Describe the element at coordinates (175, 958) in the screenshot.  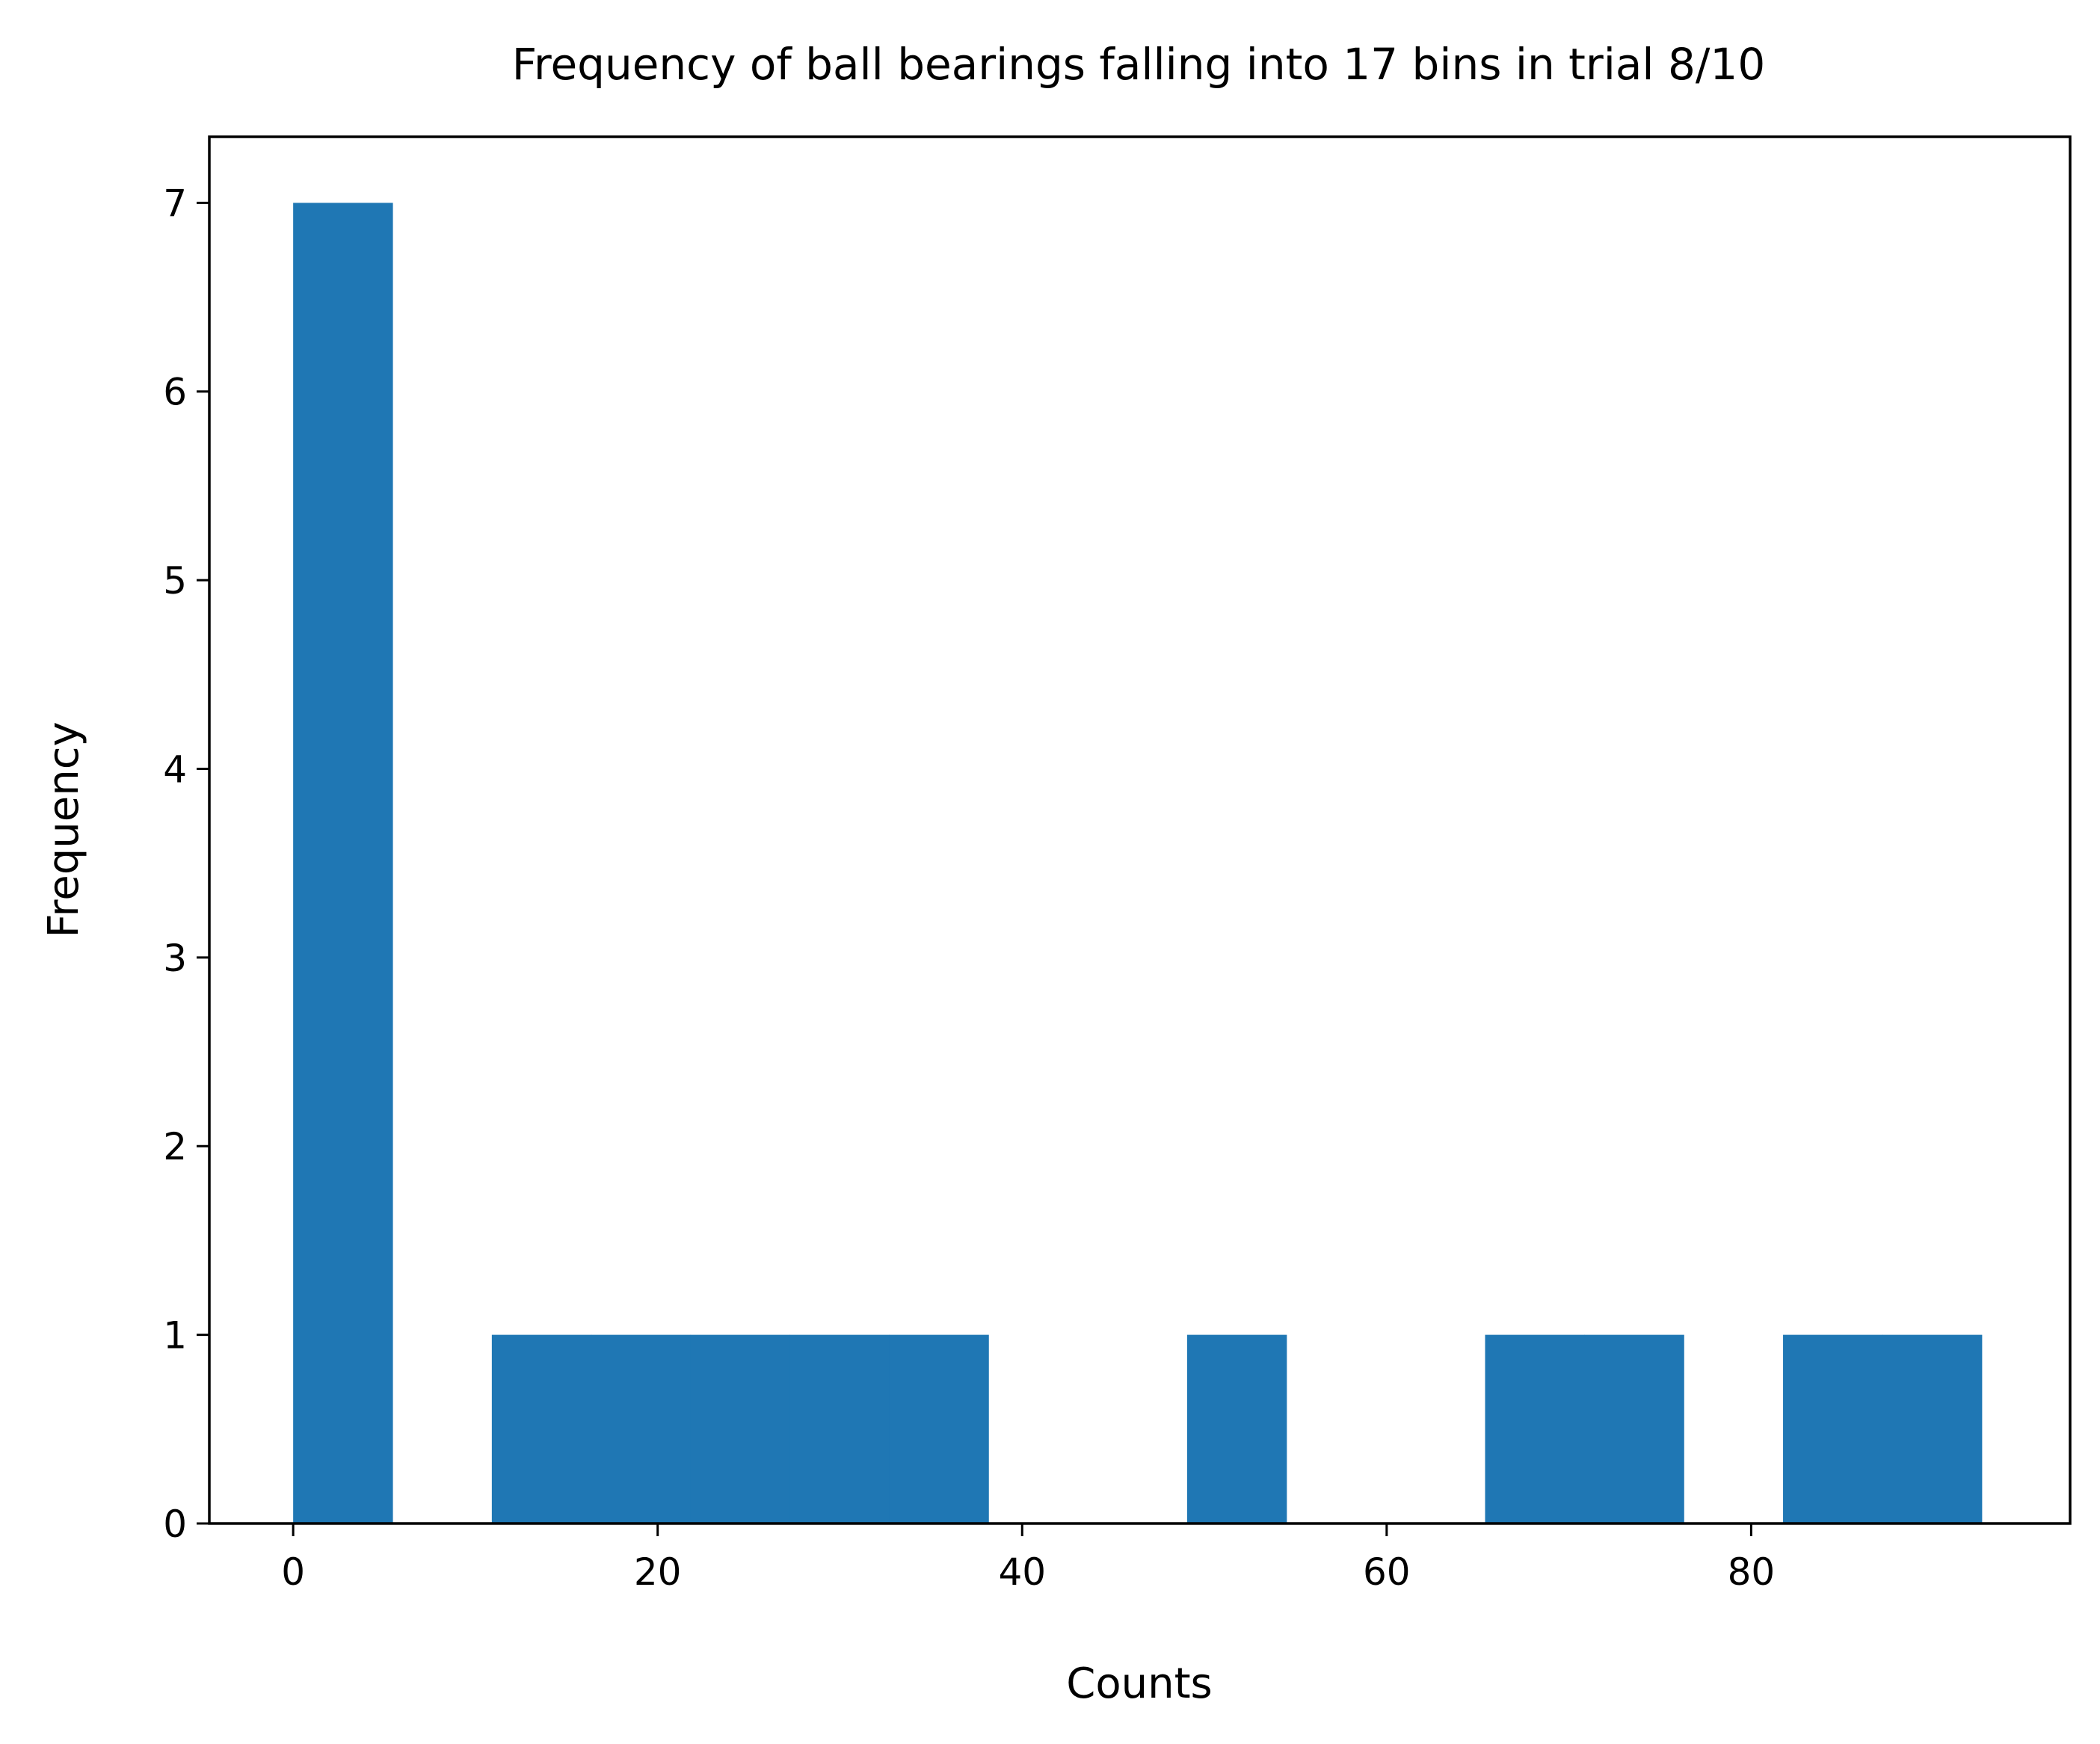
I see `y-tick-label: 3` at that location.